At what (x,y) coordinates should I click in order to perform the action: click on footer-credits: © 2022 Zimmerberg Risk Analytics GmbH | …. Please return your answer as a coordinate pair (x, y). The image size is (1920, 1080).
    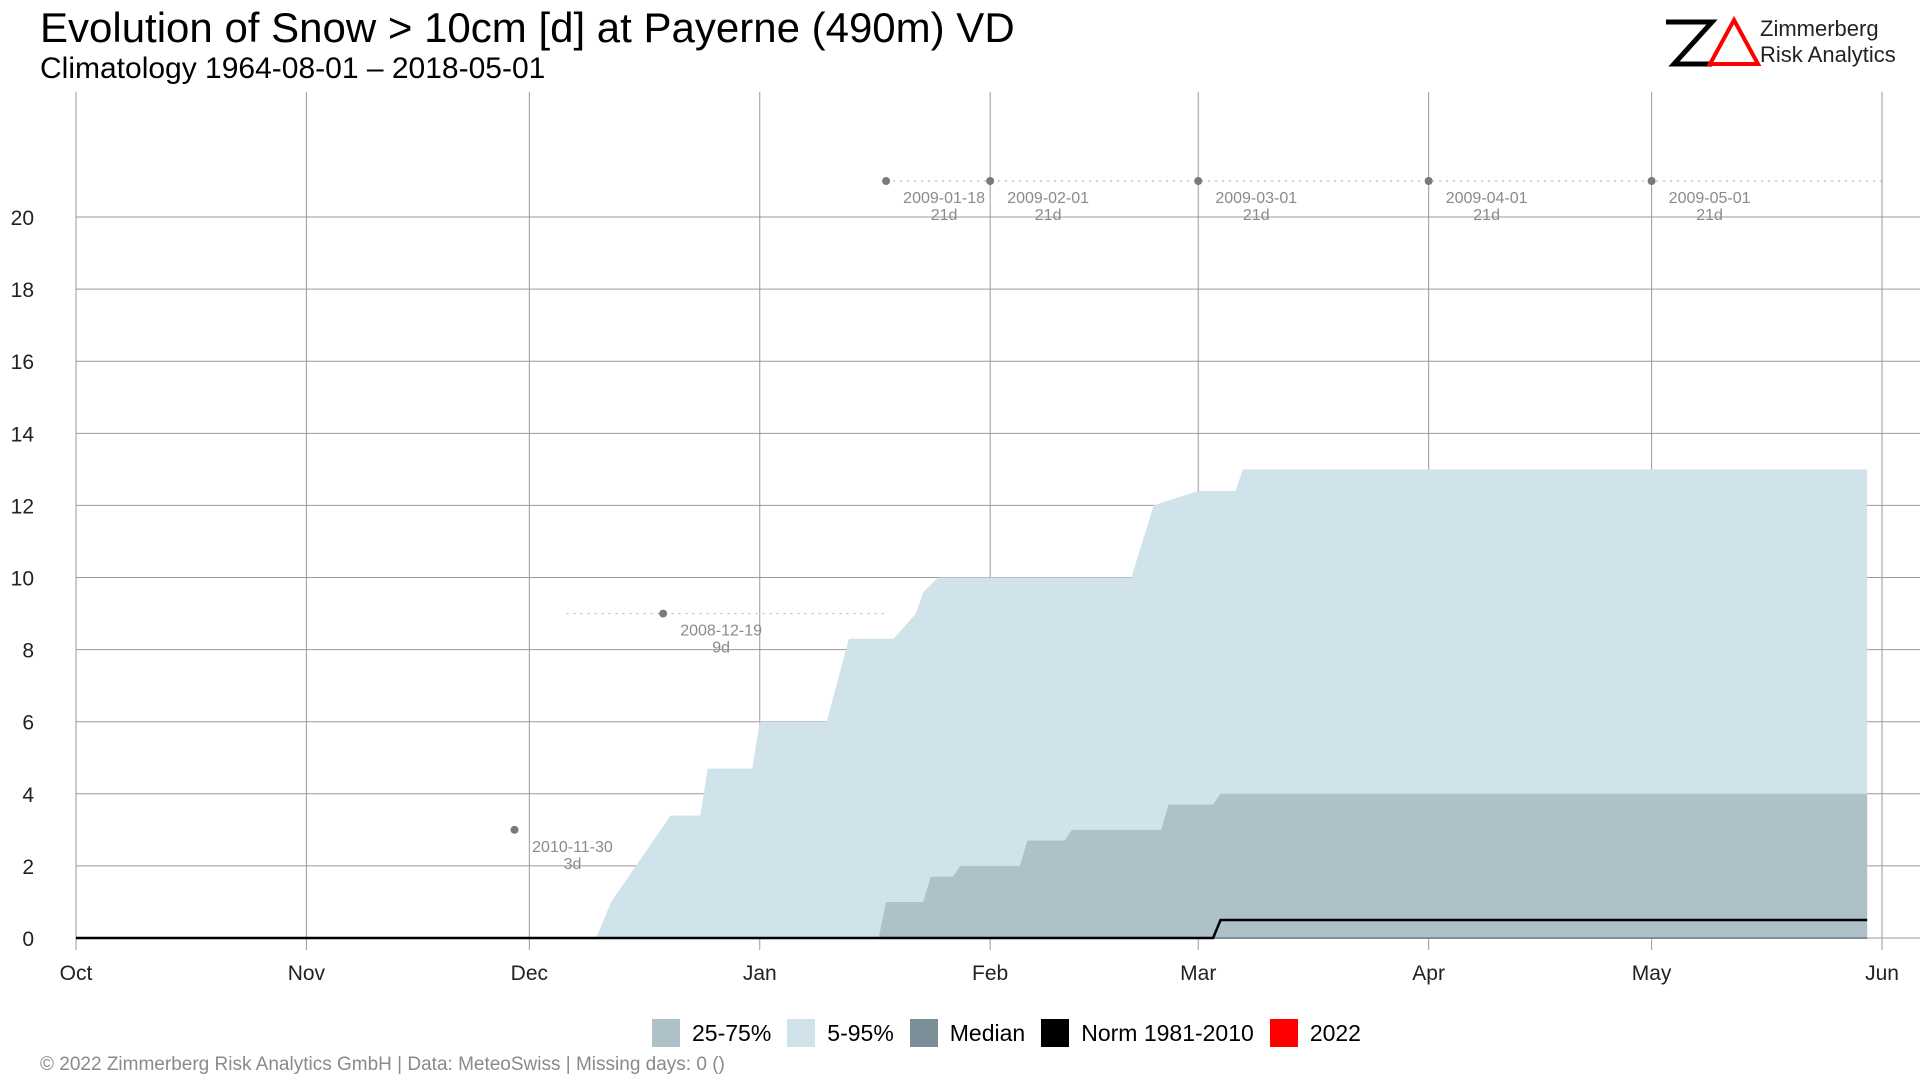
    Looking at the image, I should click on (382, 1064).